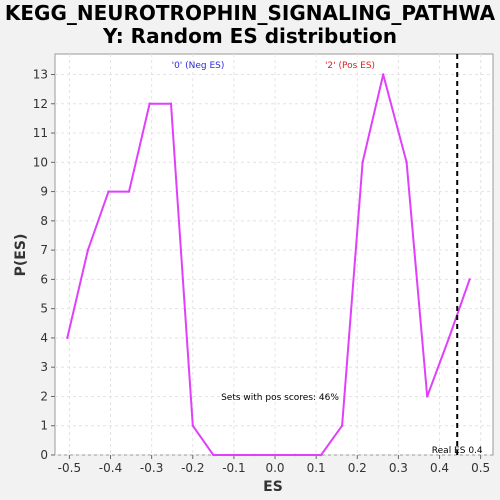 This screenshot has height=500, width=500. I want to click on x-axis-label: ES, so click(273, 487).